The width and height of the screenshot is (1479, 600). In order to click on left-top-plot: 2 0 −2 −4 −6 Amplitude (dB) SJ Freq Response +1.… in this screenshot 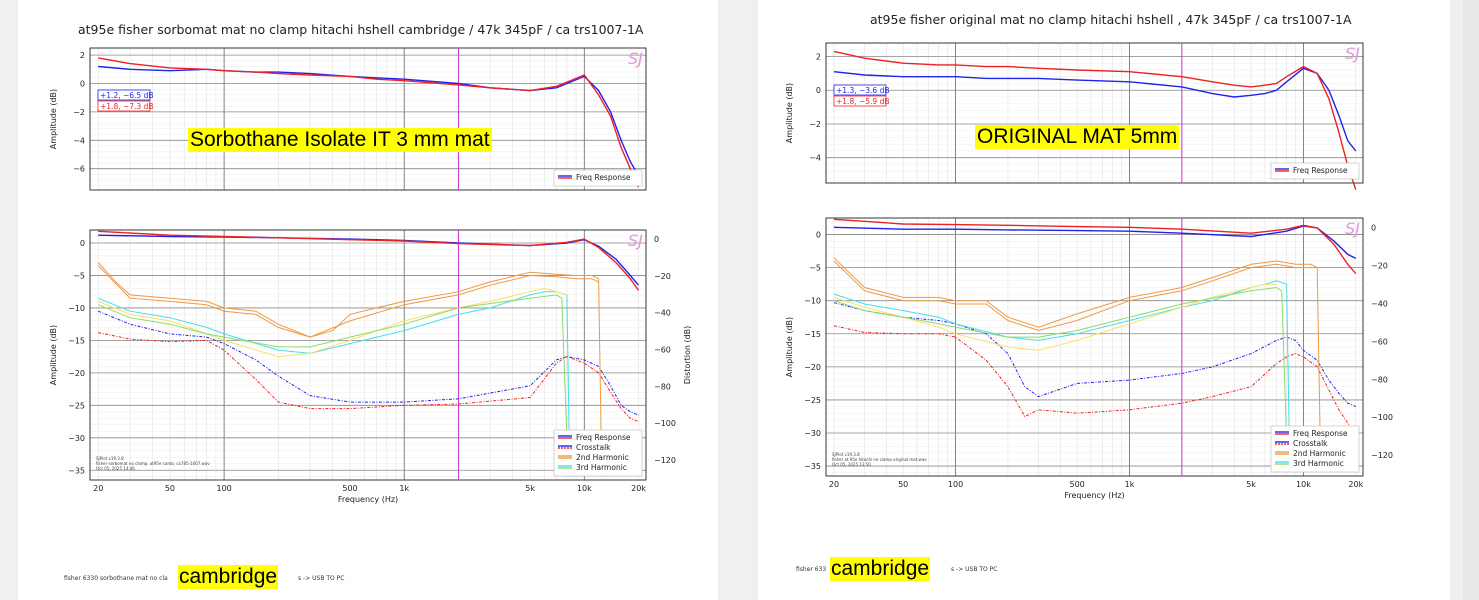, I will do `click(348, 119)`.